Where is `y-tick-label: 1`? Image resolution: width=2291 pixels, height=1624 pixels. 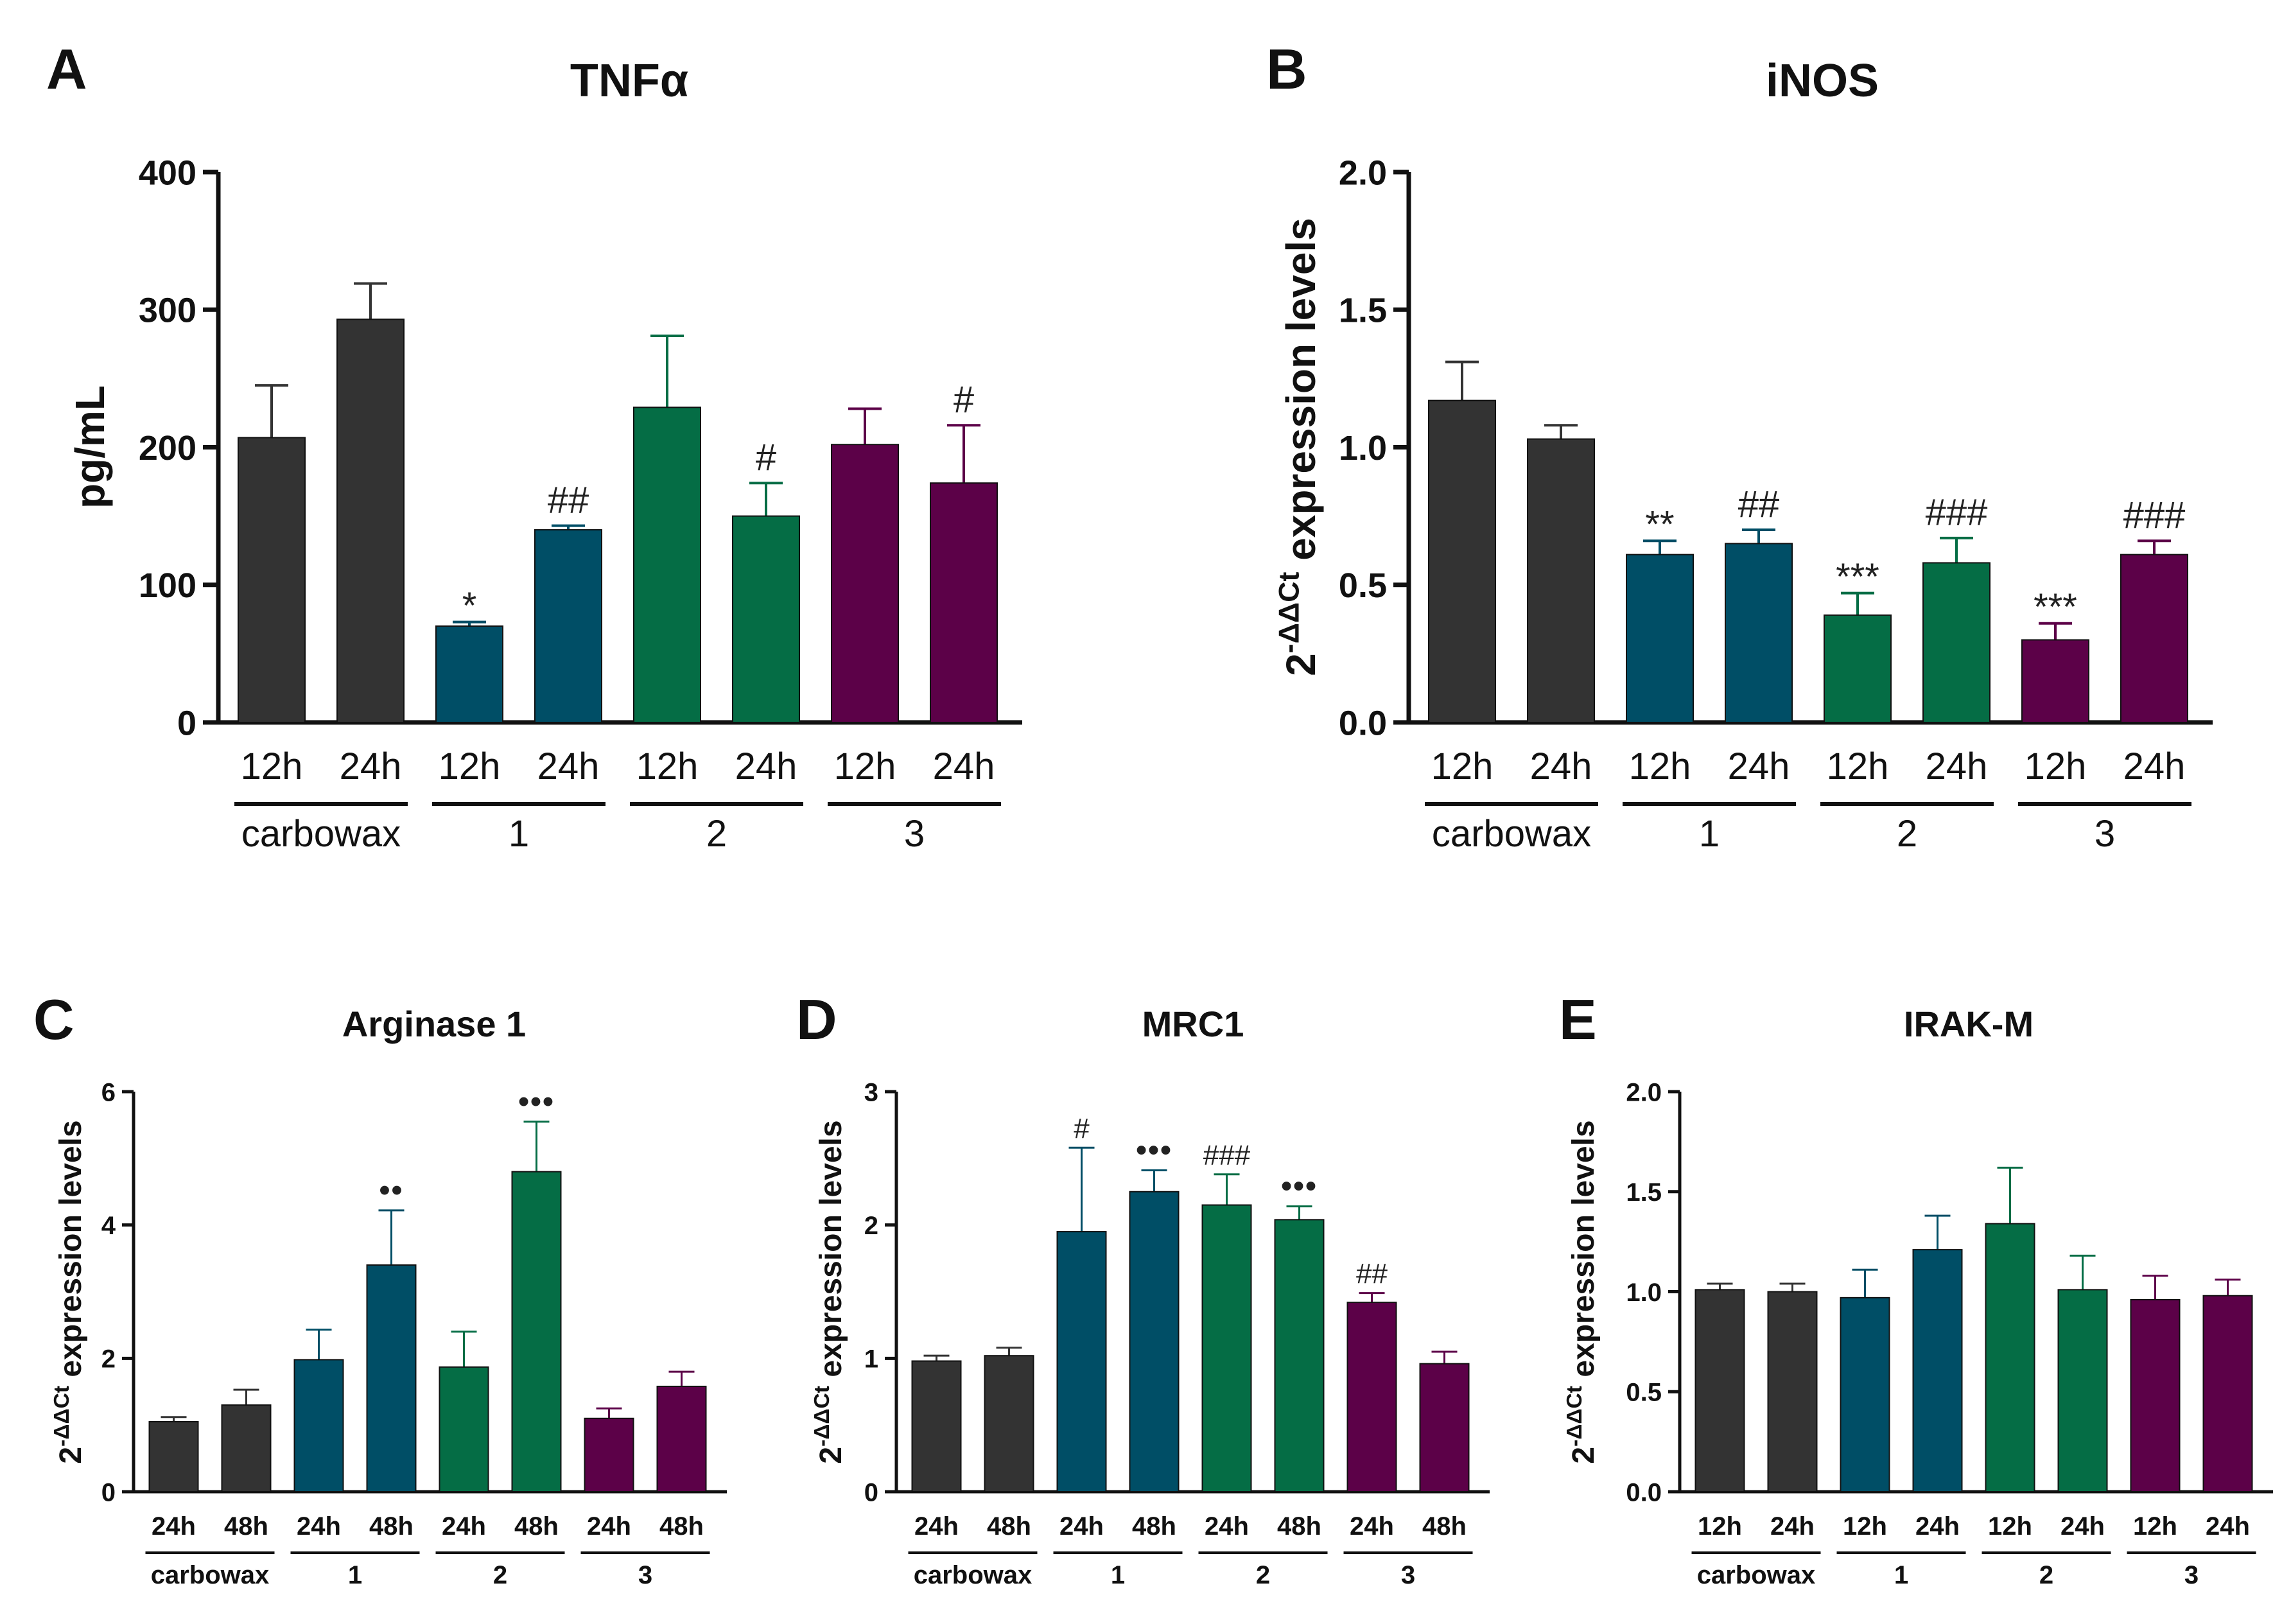
y-tick-label: 1 is located at coordinates (871, 1359).